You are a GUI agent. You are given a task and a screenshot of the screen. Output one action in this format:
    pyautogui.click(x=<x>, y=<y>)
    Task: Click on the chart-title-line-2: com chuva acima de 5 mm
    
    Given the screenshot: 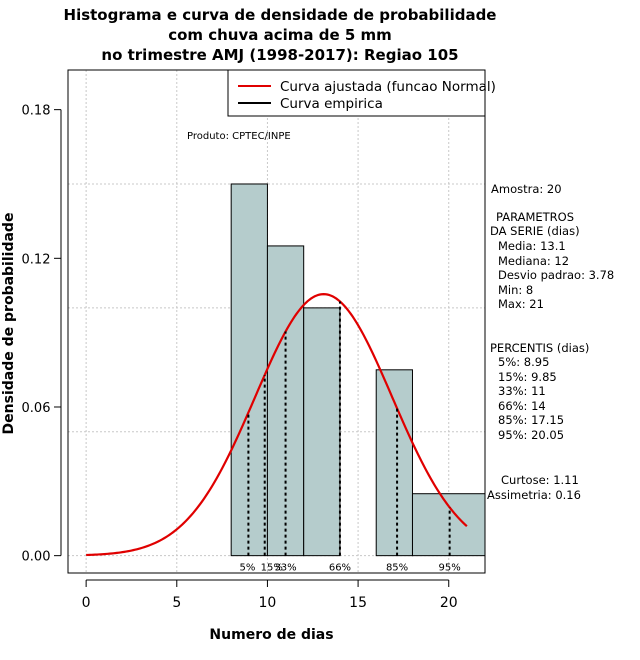 What is the action you would take?
    pyautogui.click(x=280, y=35)
    